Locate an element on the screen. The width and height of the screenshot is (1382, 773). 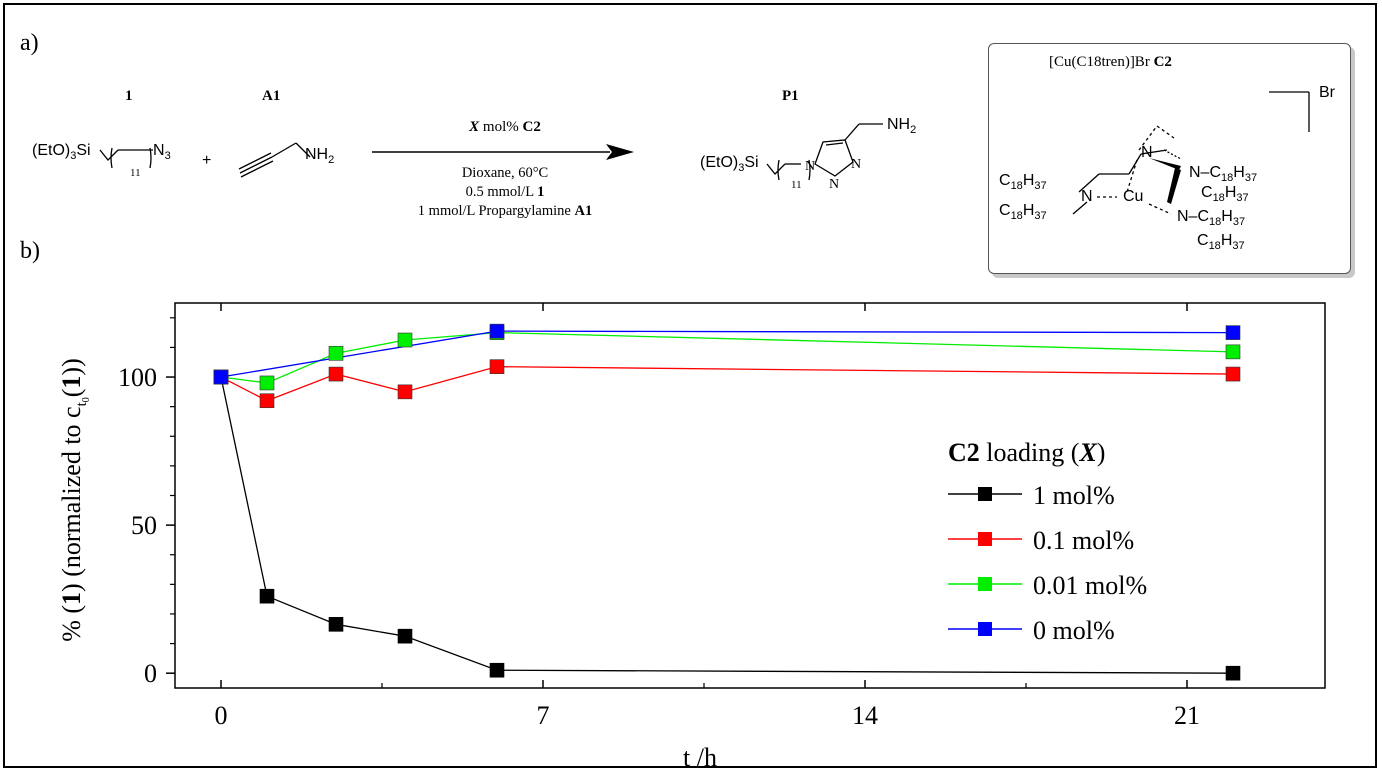
reaction-arrow is located at coordinates (503, 152).